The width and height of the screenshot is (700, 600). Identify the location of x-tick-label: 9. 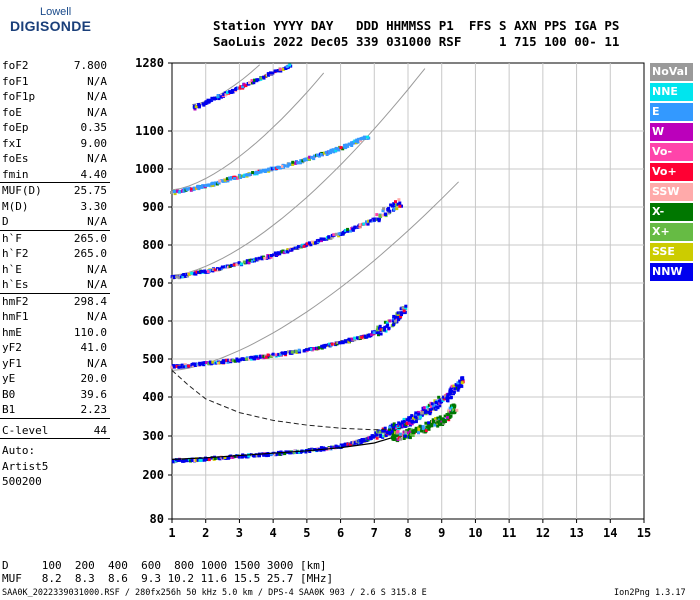
(441, 533).